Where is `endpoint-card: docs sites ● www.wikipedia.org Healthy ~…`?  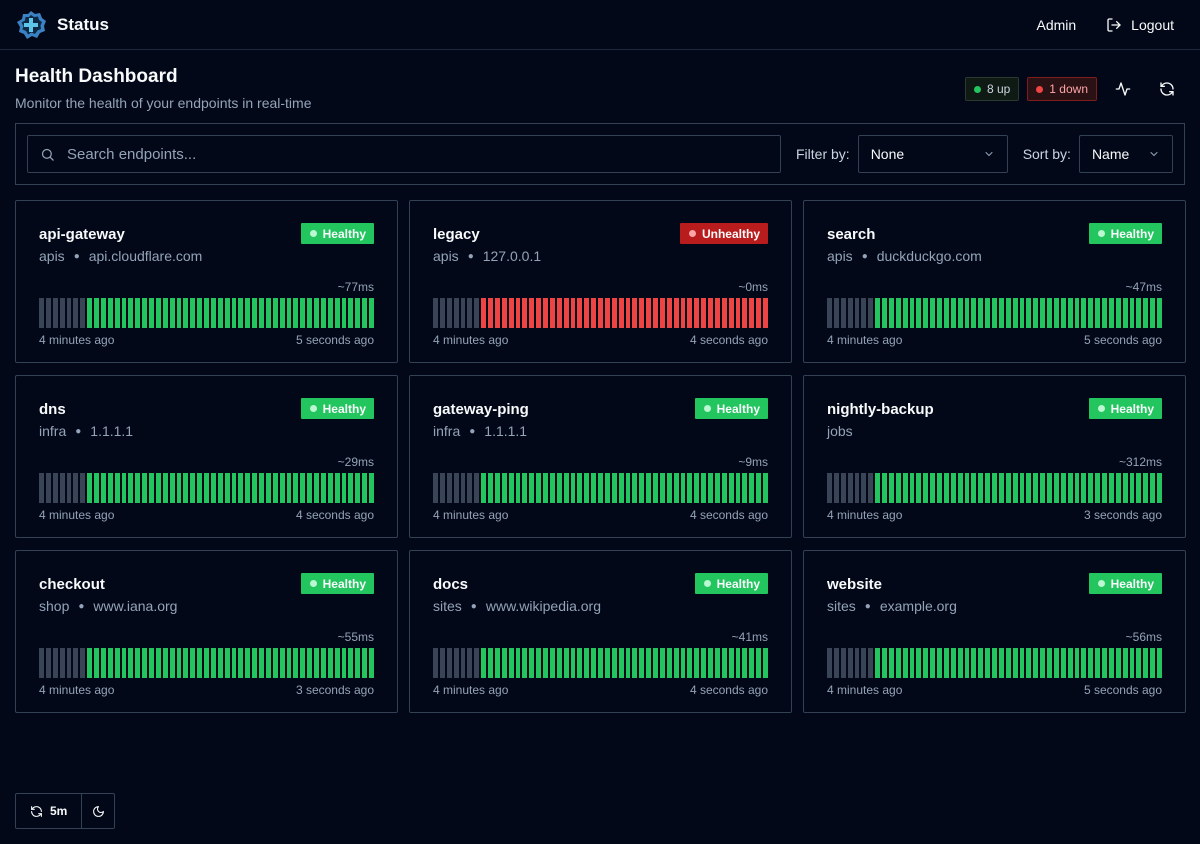
endpoint-card: docs sites ● www.wikipedia.org Healthy ~… is located at coordinates (600, 631).